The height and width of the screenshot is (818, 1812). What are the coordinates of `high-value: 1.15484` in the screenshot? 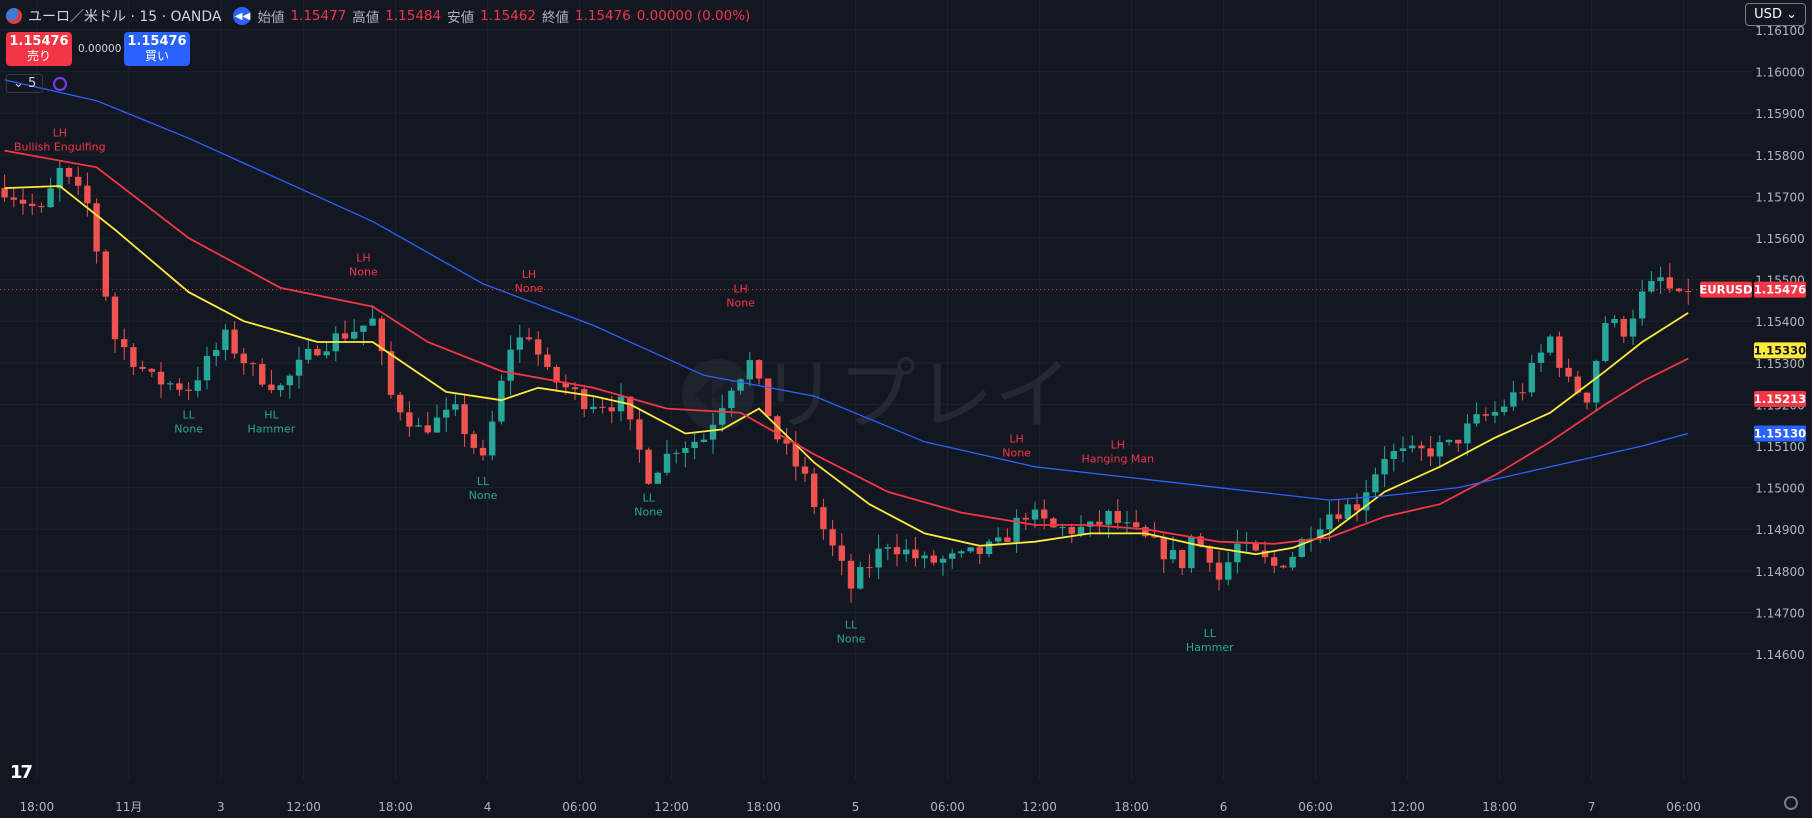 It's located at (413, 16).